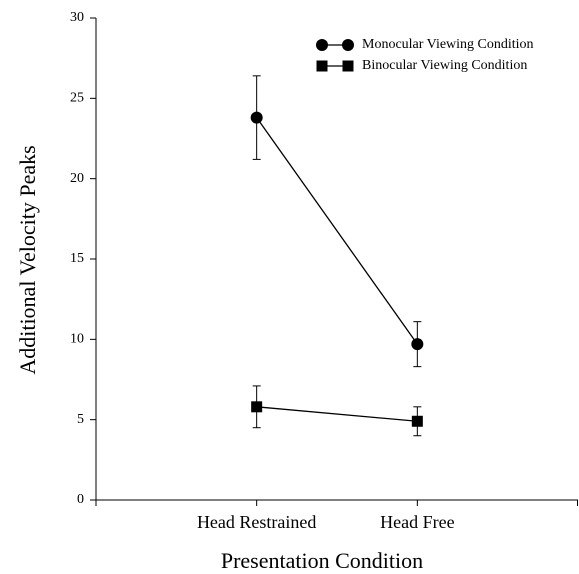 The image size is (579, 574). I want to click on x-tick-label: Head Free, so click(417, 522).